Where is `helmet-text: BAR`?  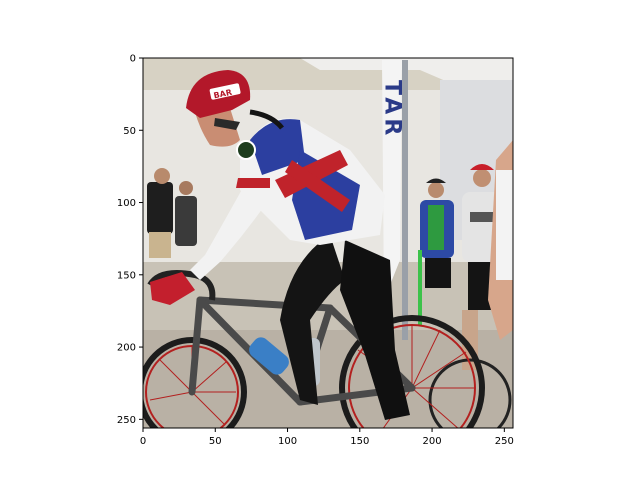
helmet-text: BAR is located at coordinates (223, 94).